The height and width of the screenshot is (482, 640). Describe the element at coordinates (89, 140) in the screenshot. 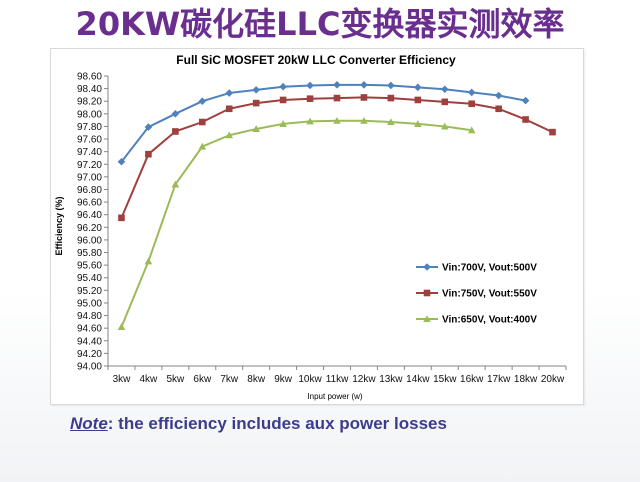

I see `y-tick-label: 97.60` at that location.